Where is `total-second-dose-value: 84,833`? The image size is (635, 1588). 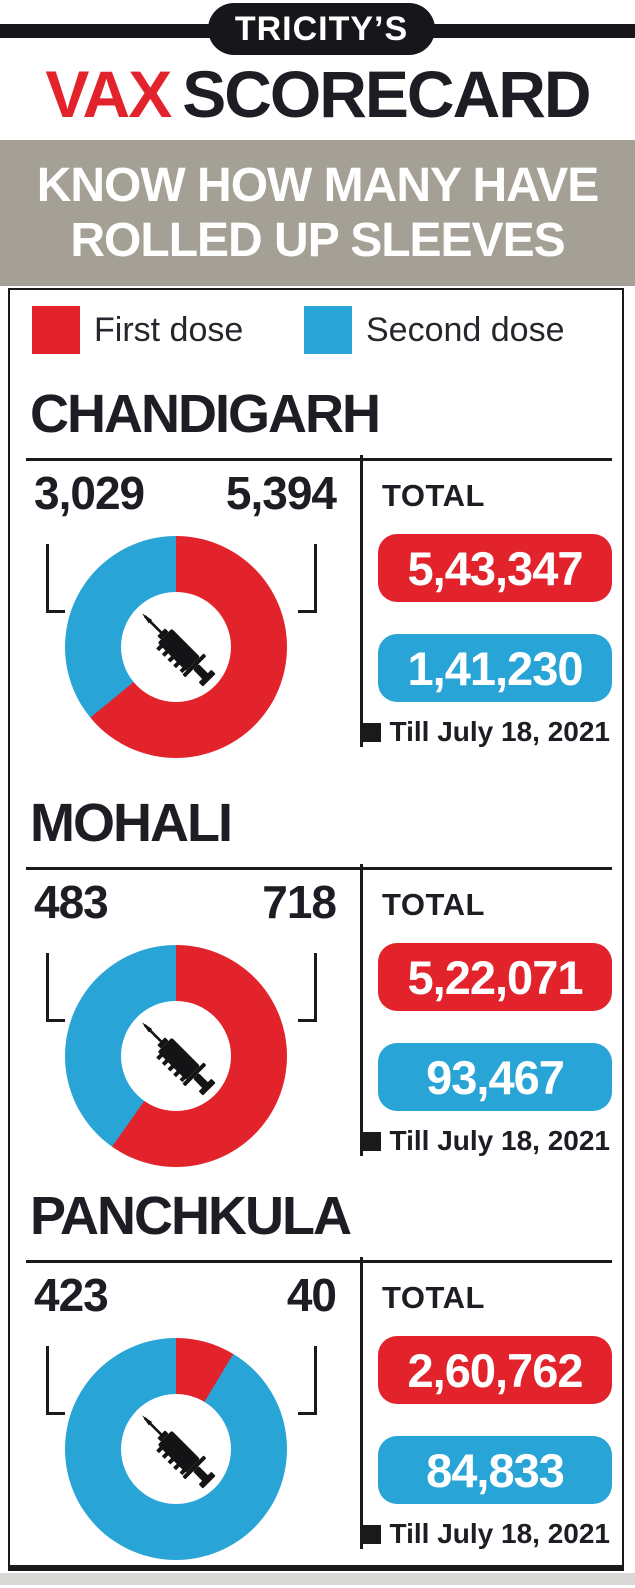
total-second-dose-value: 84,833 is located at coordinates (495, 1470).